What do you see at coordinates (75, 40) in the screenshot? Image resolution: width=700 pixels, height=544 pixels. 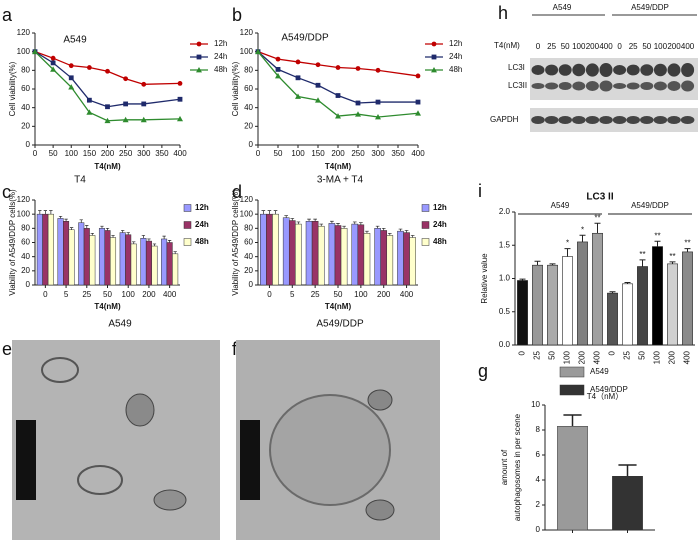 I see `chart-title: A549` at bounding box center [75, 40].